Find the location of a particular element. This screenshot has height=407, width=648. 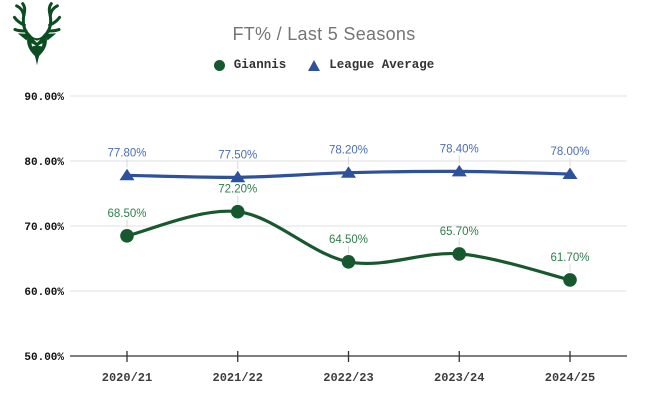

x-axis-label: 2020/21 is located at coordinates (127, 378).